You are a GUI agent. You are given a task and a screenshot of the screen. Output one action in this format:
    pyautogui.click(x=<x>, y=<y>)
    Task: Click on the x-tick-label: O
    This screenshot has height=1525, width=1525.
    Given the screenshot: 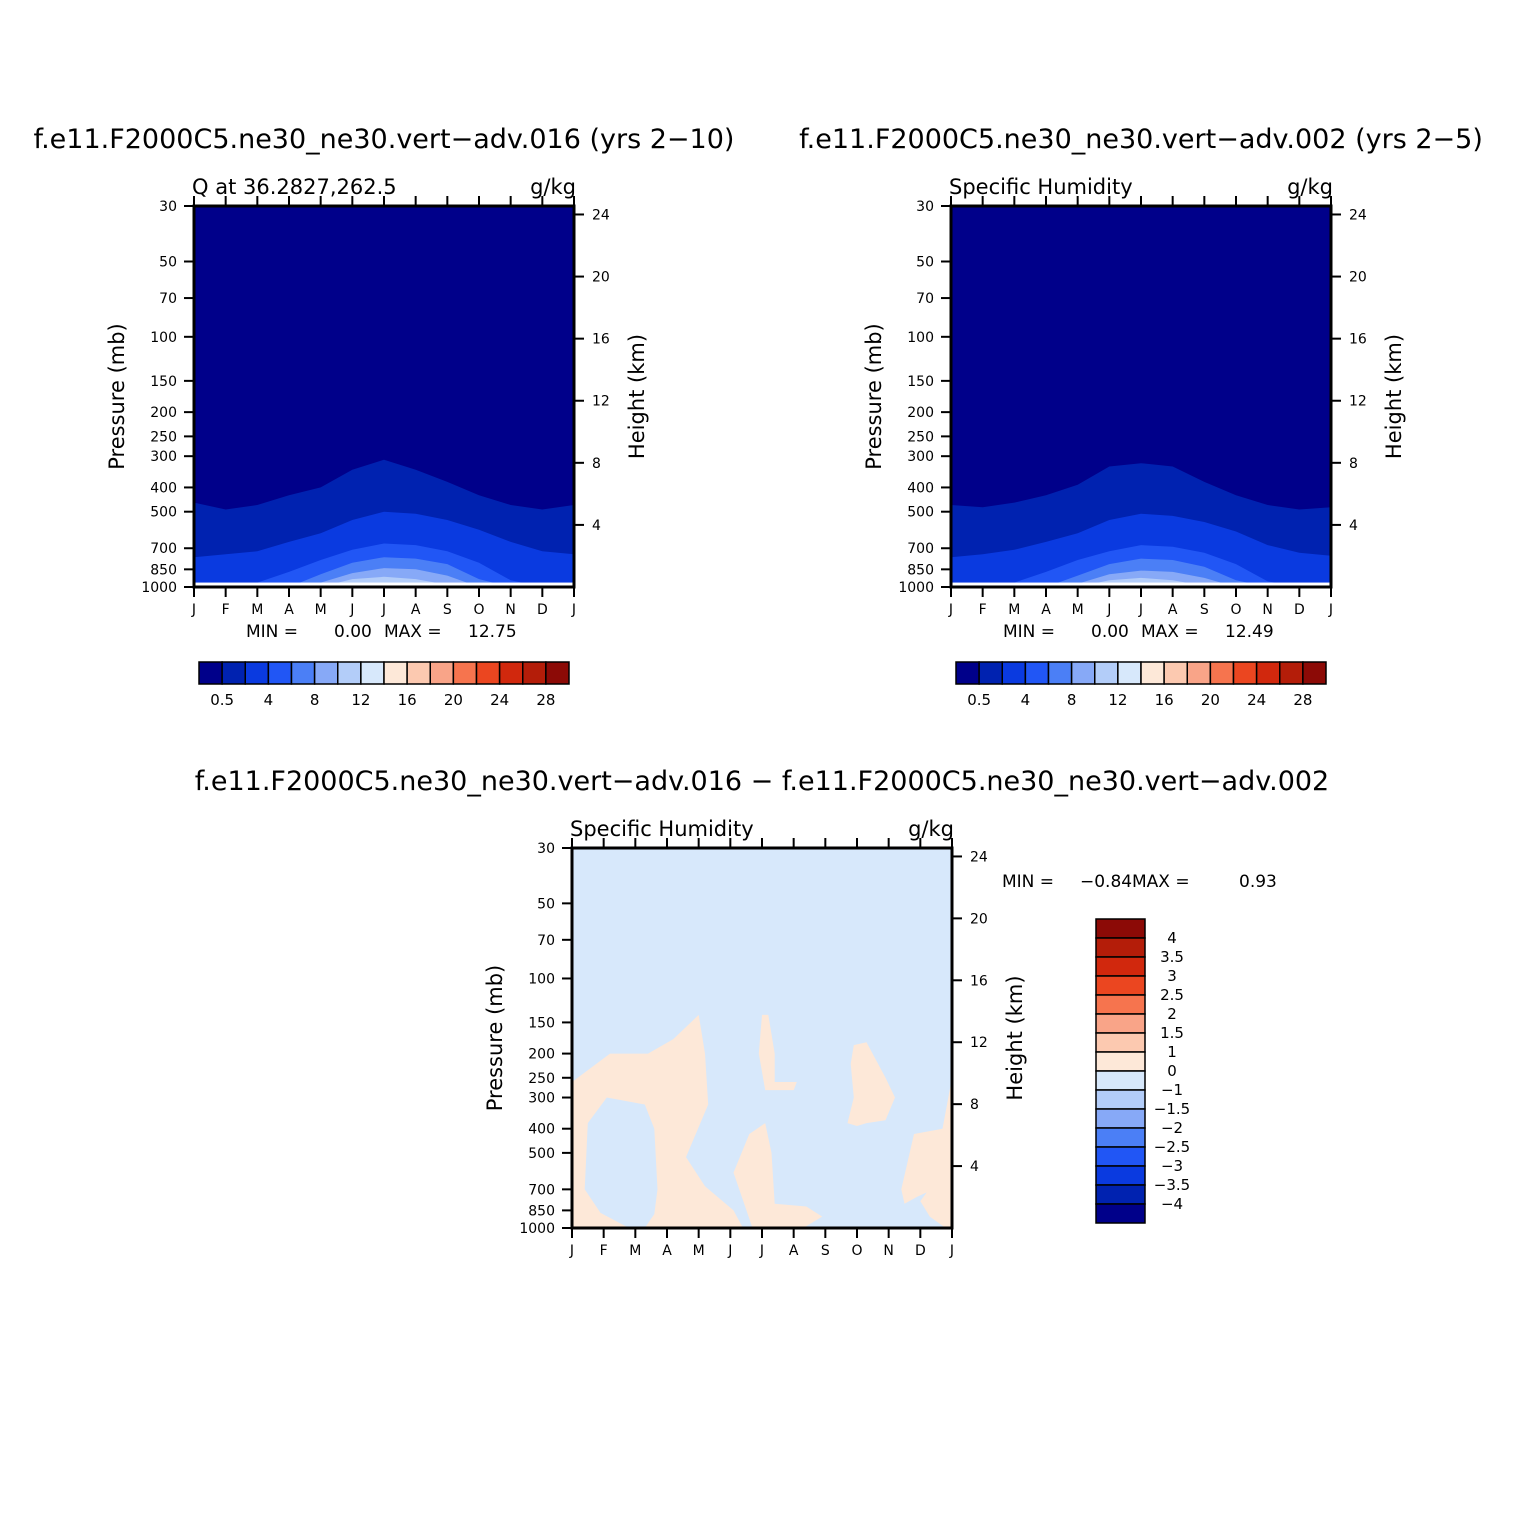 What is the action you would take?
    pyautogui.click(x=478, y=610)
    